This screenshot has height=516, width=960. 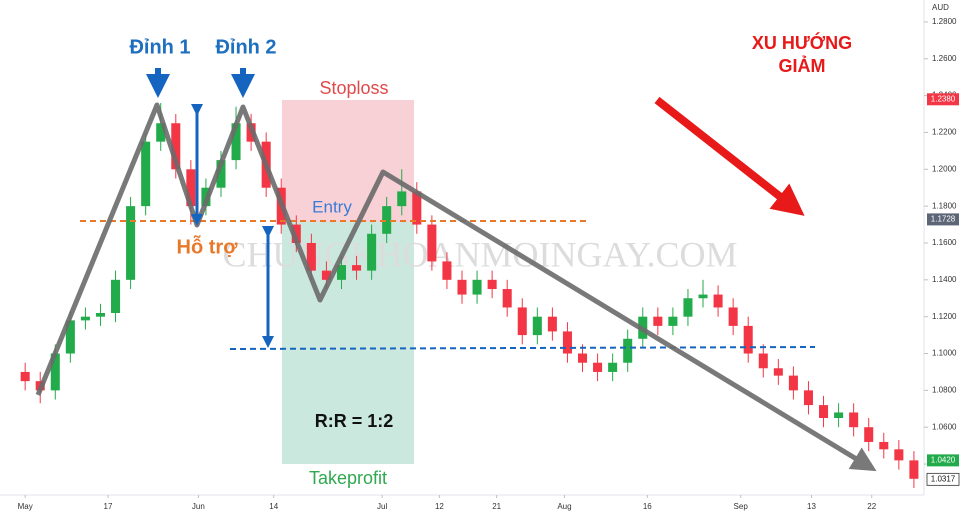 What do you see at coordinates (273, 506) in the screenshot?
I see `x-tick-label: 14` at bounding box center [273, 506].